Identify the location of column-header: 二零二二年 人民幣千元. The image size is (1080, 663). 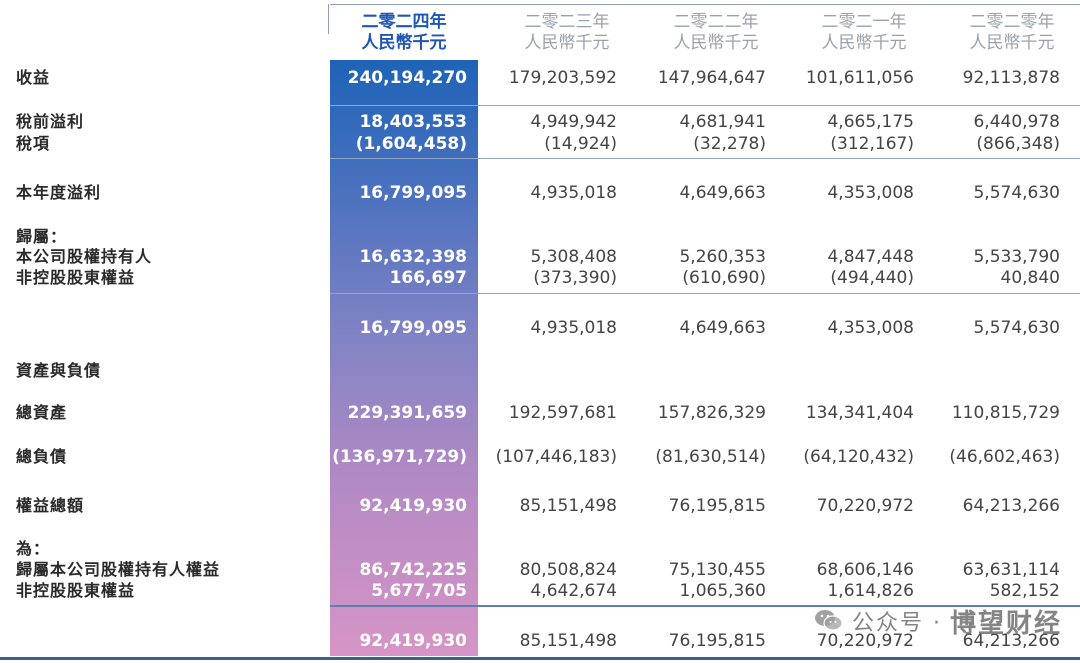
(716, 33).